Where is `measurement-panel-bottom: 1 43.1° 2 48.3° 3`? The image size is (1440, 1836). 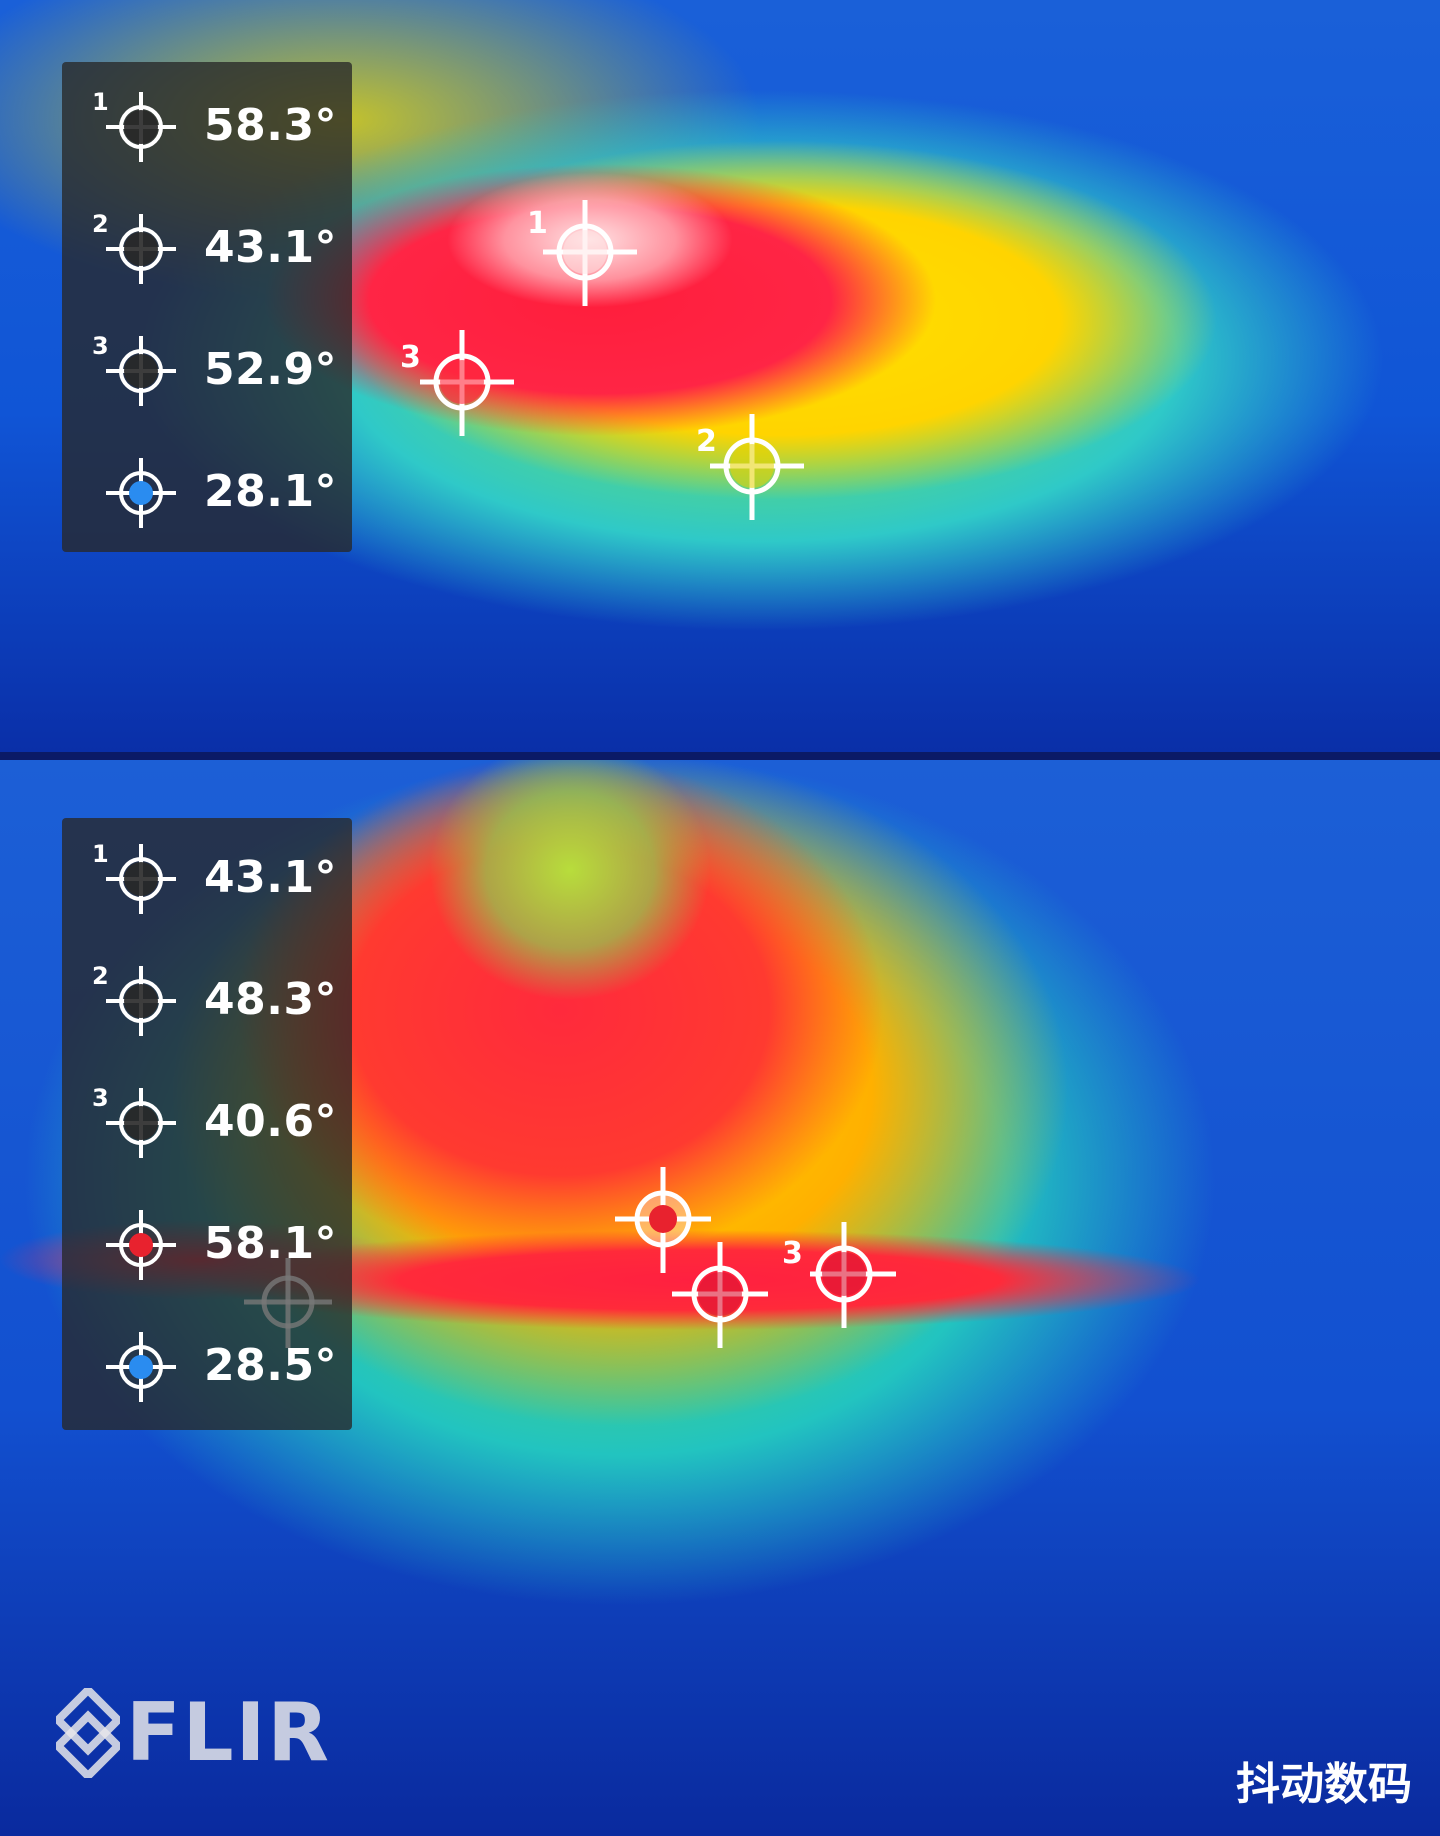 measurement-panel-bottom: 1 43.1° 2 48.3° 3 is located at coordinates (207, 1124).